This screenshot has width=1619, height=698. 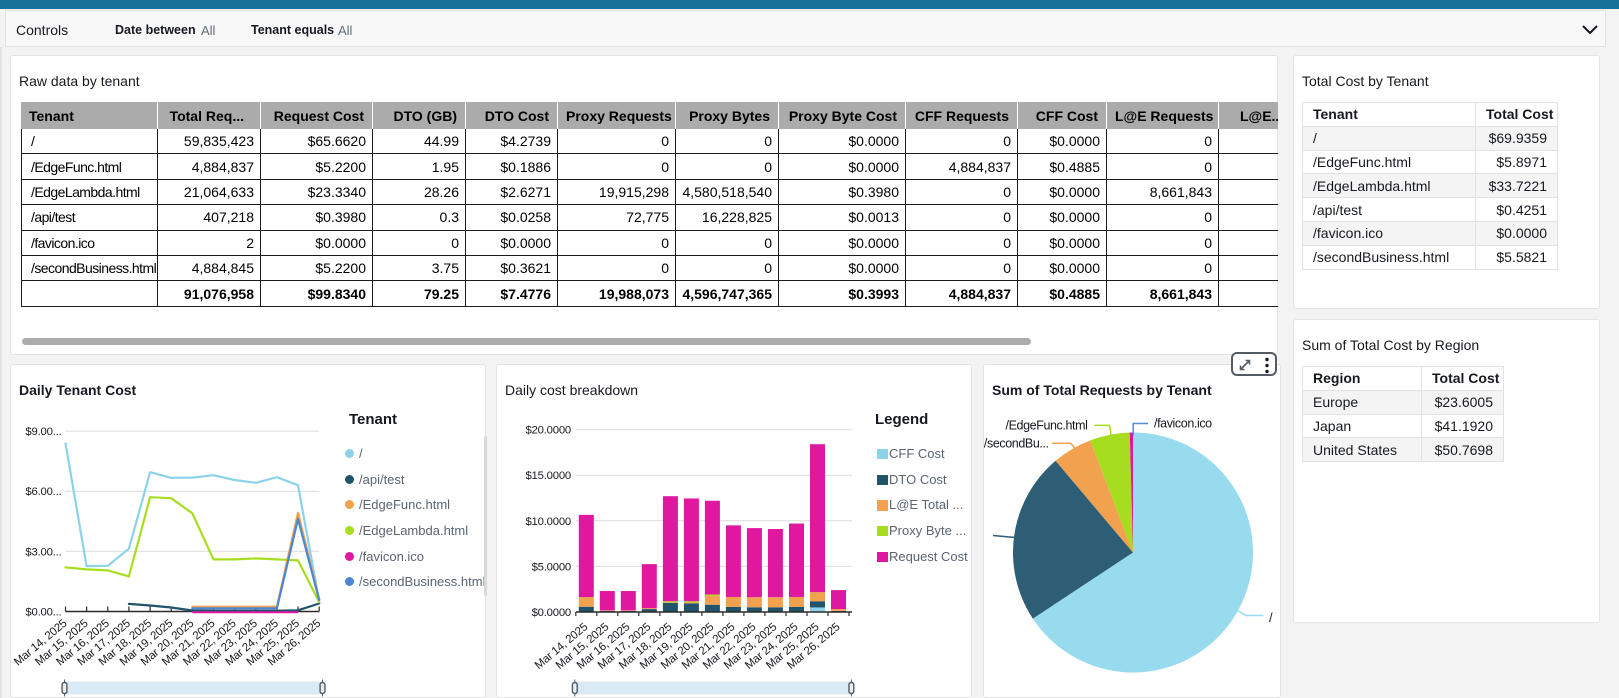 I want to click on svg-text: $0.0000, so click(x=551, y=613).